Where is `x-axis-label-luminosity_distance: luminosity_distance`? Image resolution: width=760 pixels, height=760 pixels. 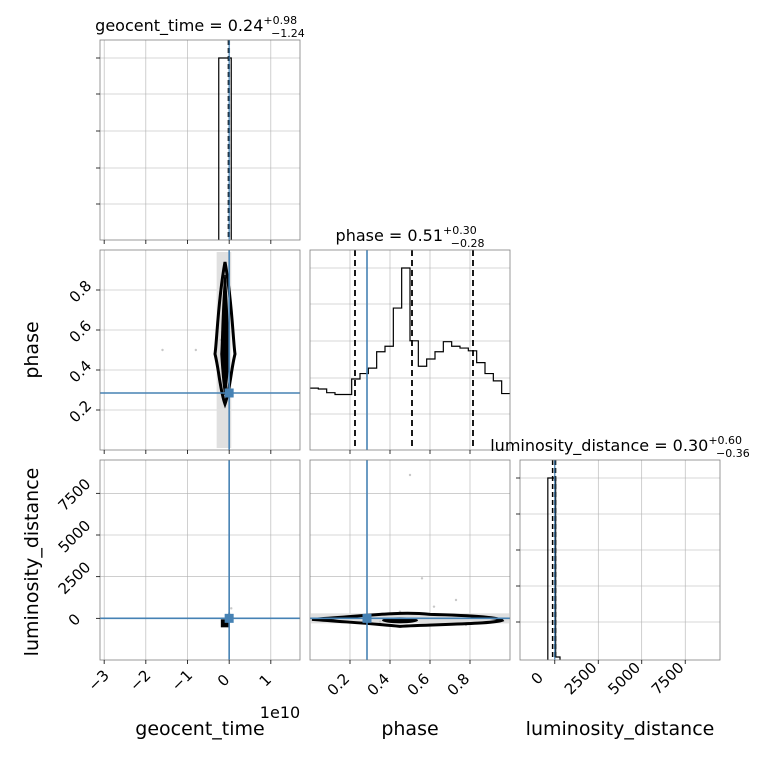
x-axis-label-luminosity_distance: luminosity_distance is located at coordinates (620, 729).